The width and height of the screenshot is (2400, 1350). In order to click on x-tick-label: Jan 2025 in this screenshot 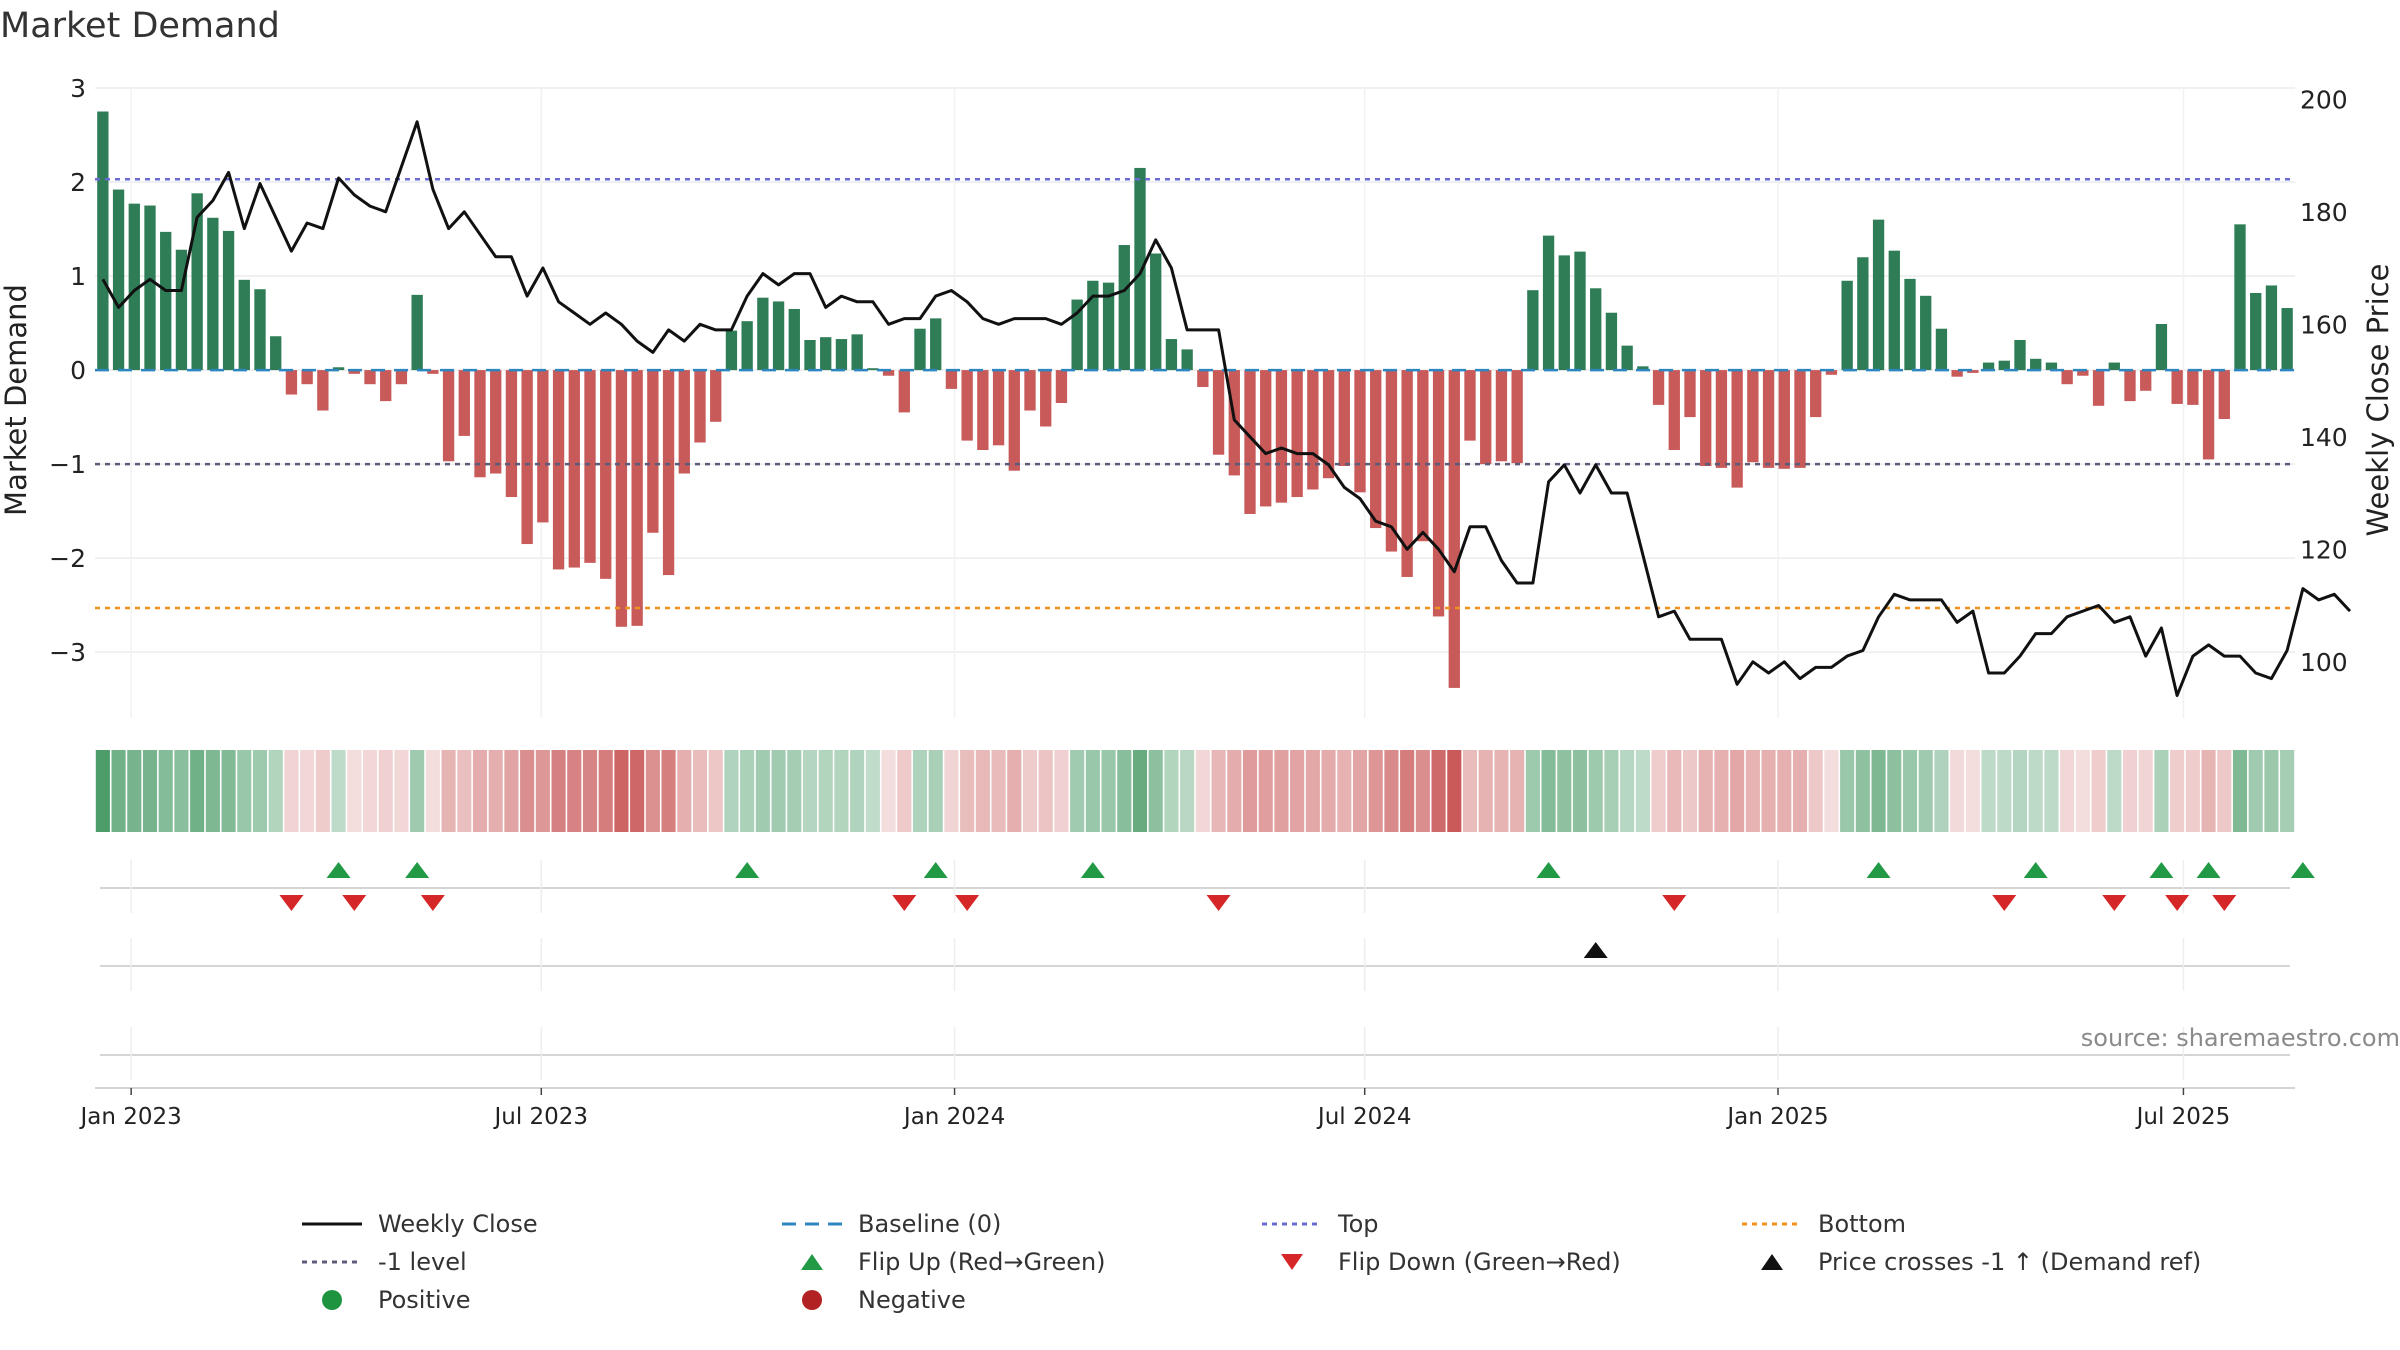, I will do `click(1776, 1117)`.